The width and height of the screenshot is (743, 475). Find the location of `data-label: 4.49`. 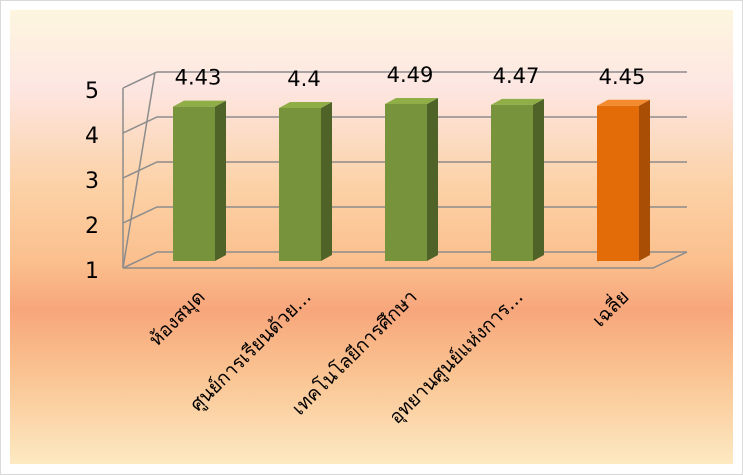

data-label: 4.49 is located at coordinates (410, 75).